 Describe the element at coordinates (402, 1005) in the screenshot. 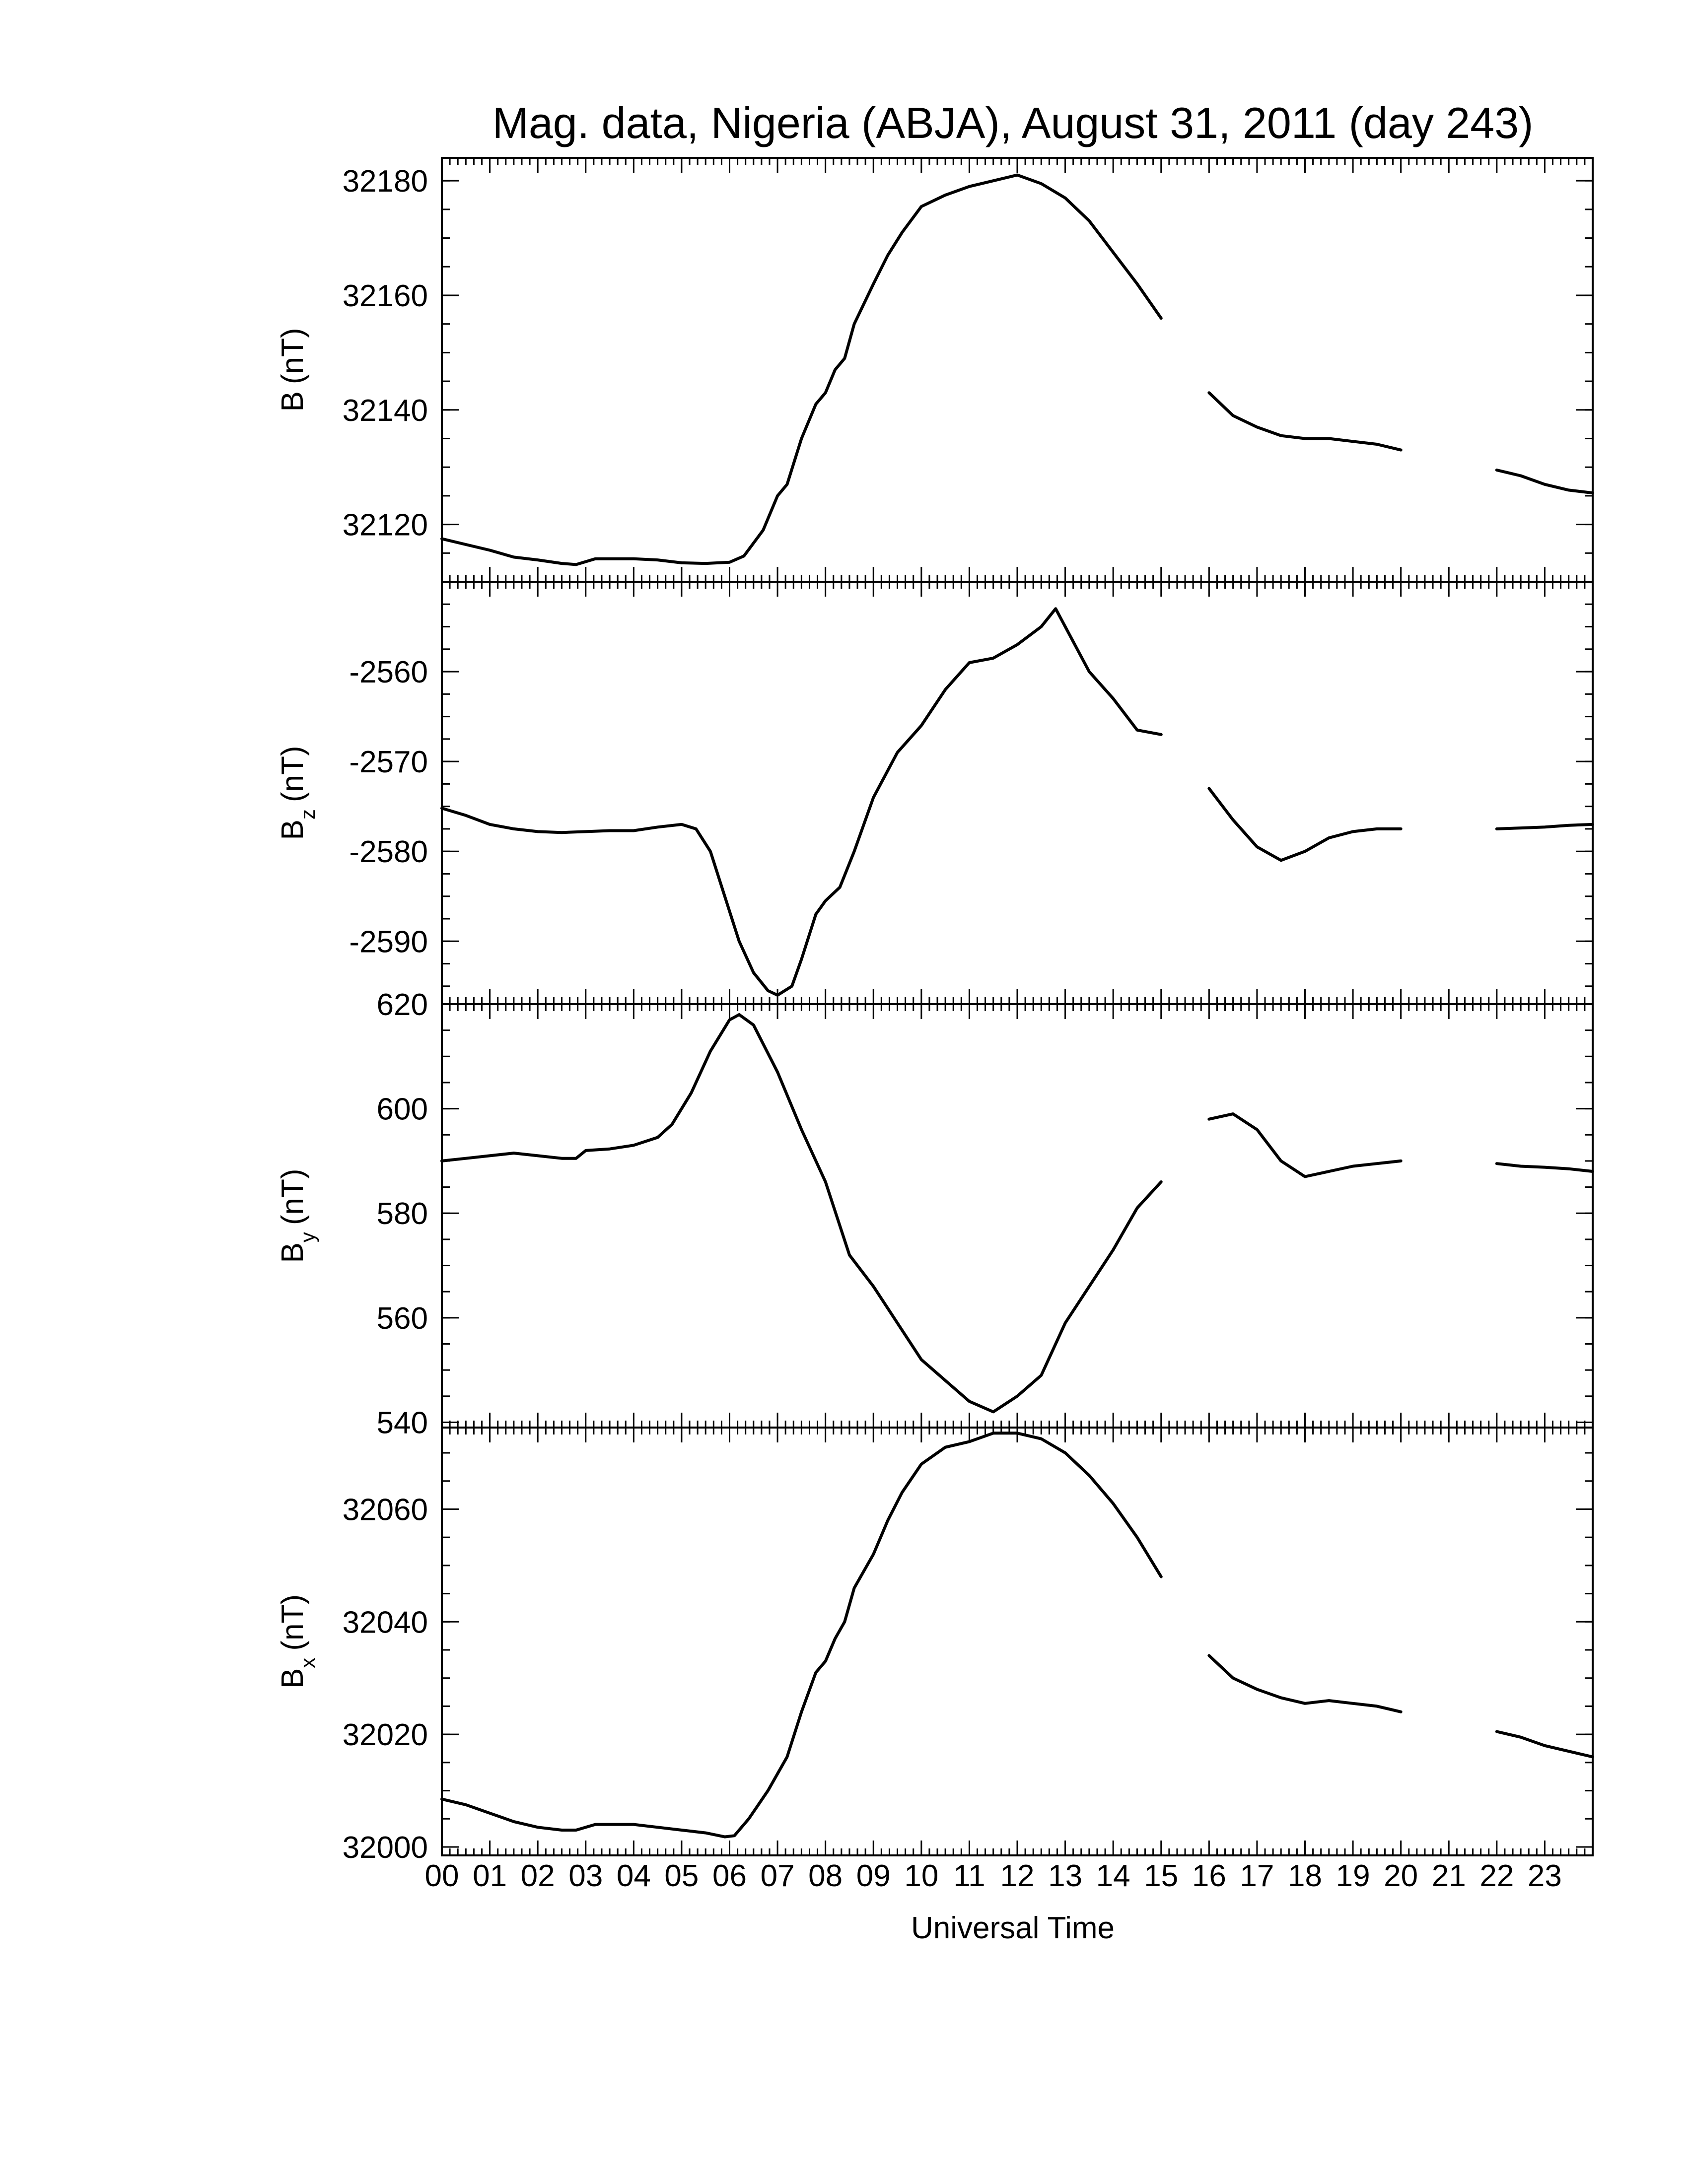

I see `y-tick-label: 620` at that location.